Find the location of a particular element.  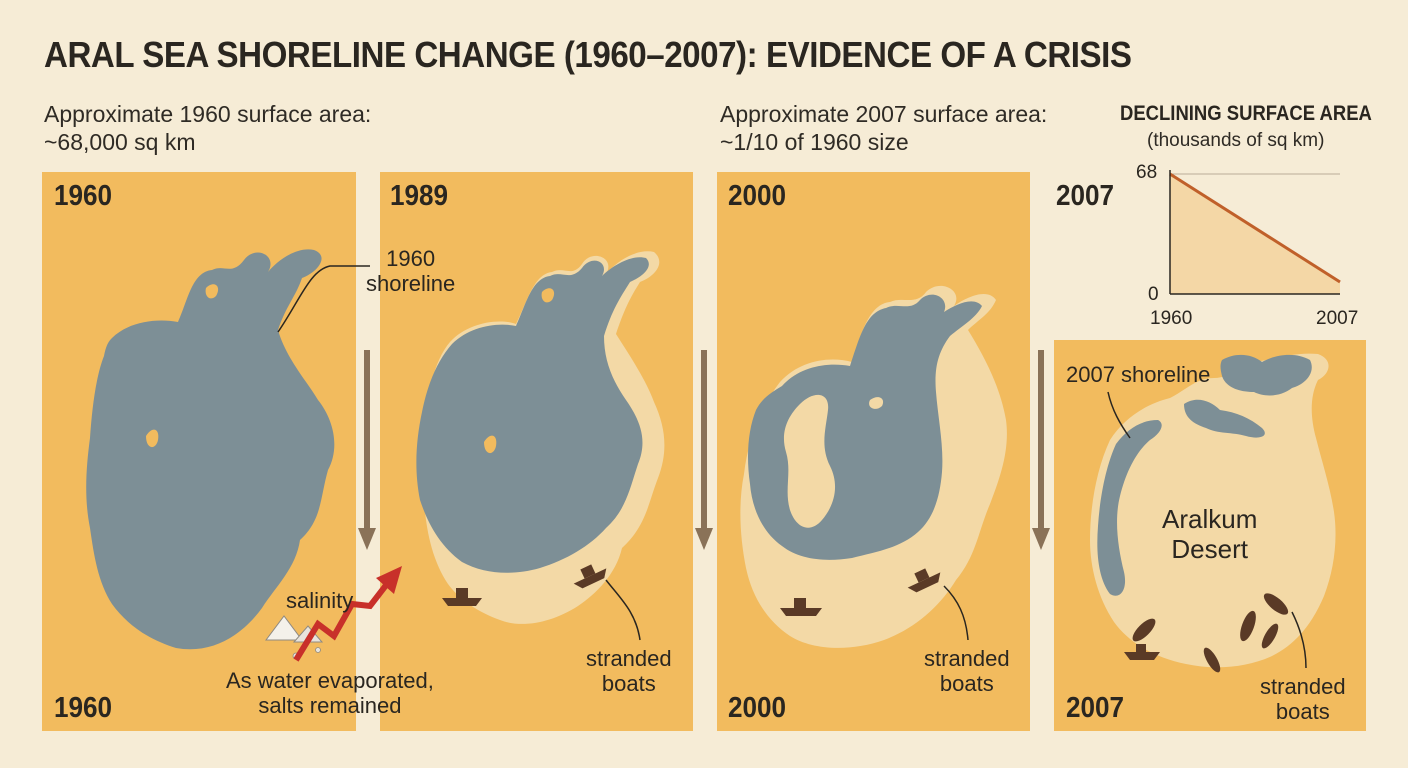

shoreline-2007-label: 2007 shoreline is located at coordinates (1138, 374).